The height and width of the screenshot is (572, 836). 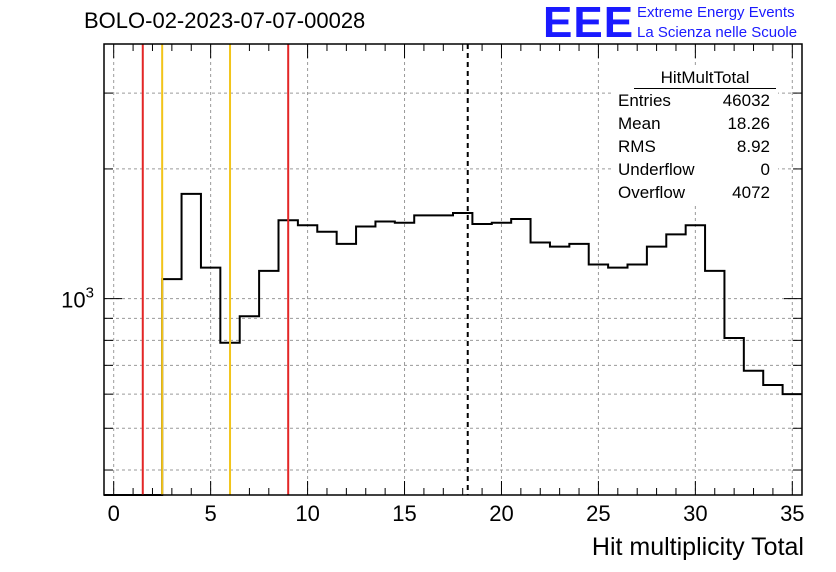 I want to click on stats-value: 8.92, so click(x=753, y=146).